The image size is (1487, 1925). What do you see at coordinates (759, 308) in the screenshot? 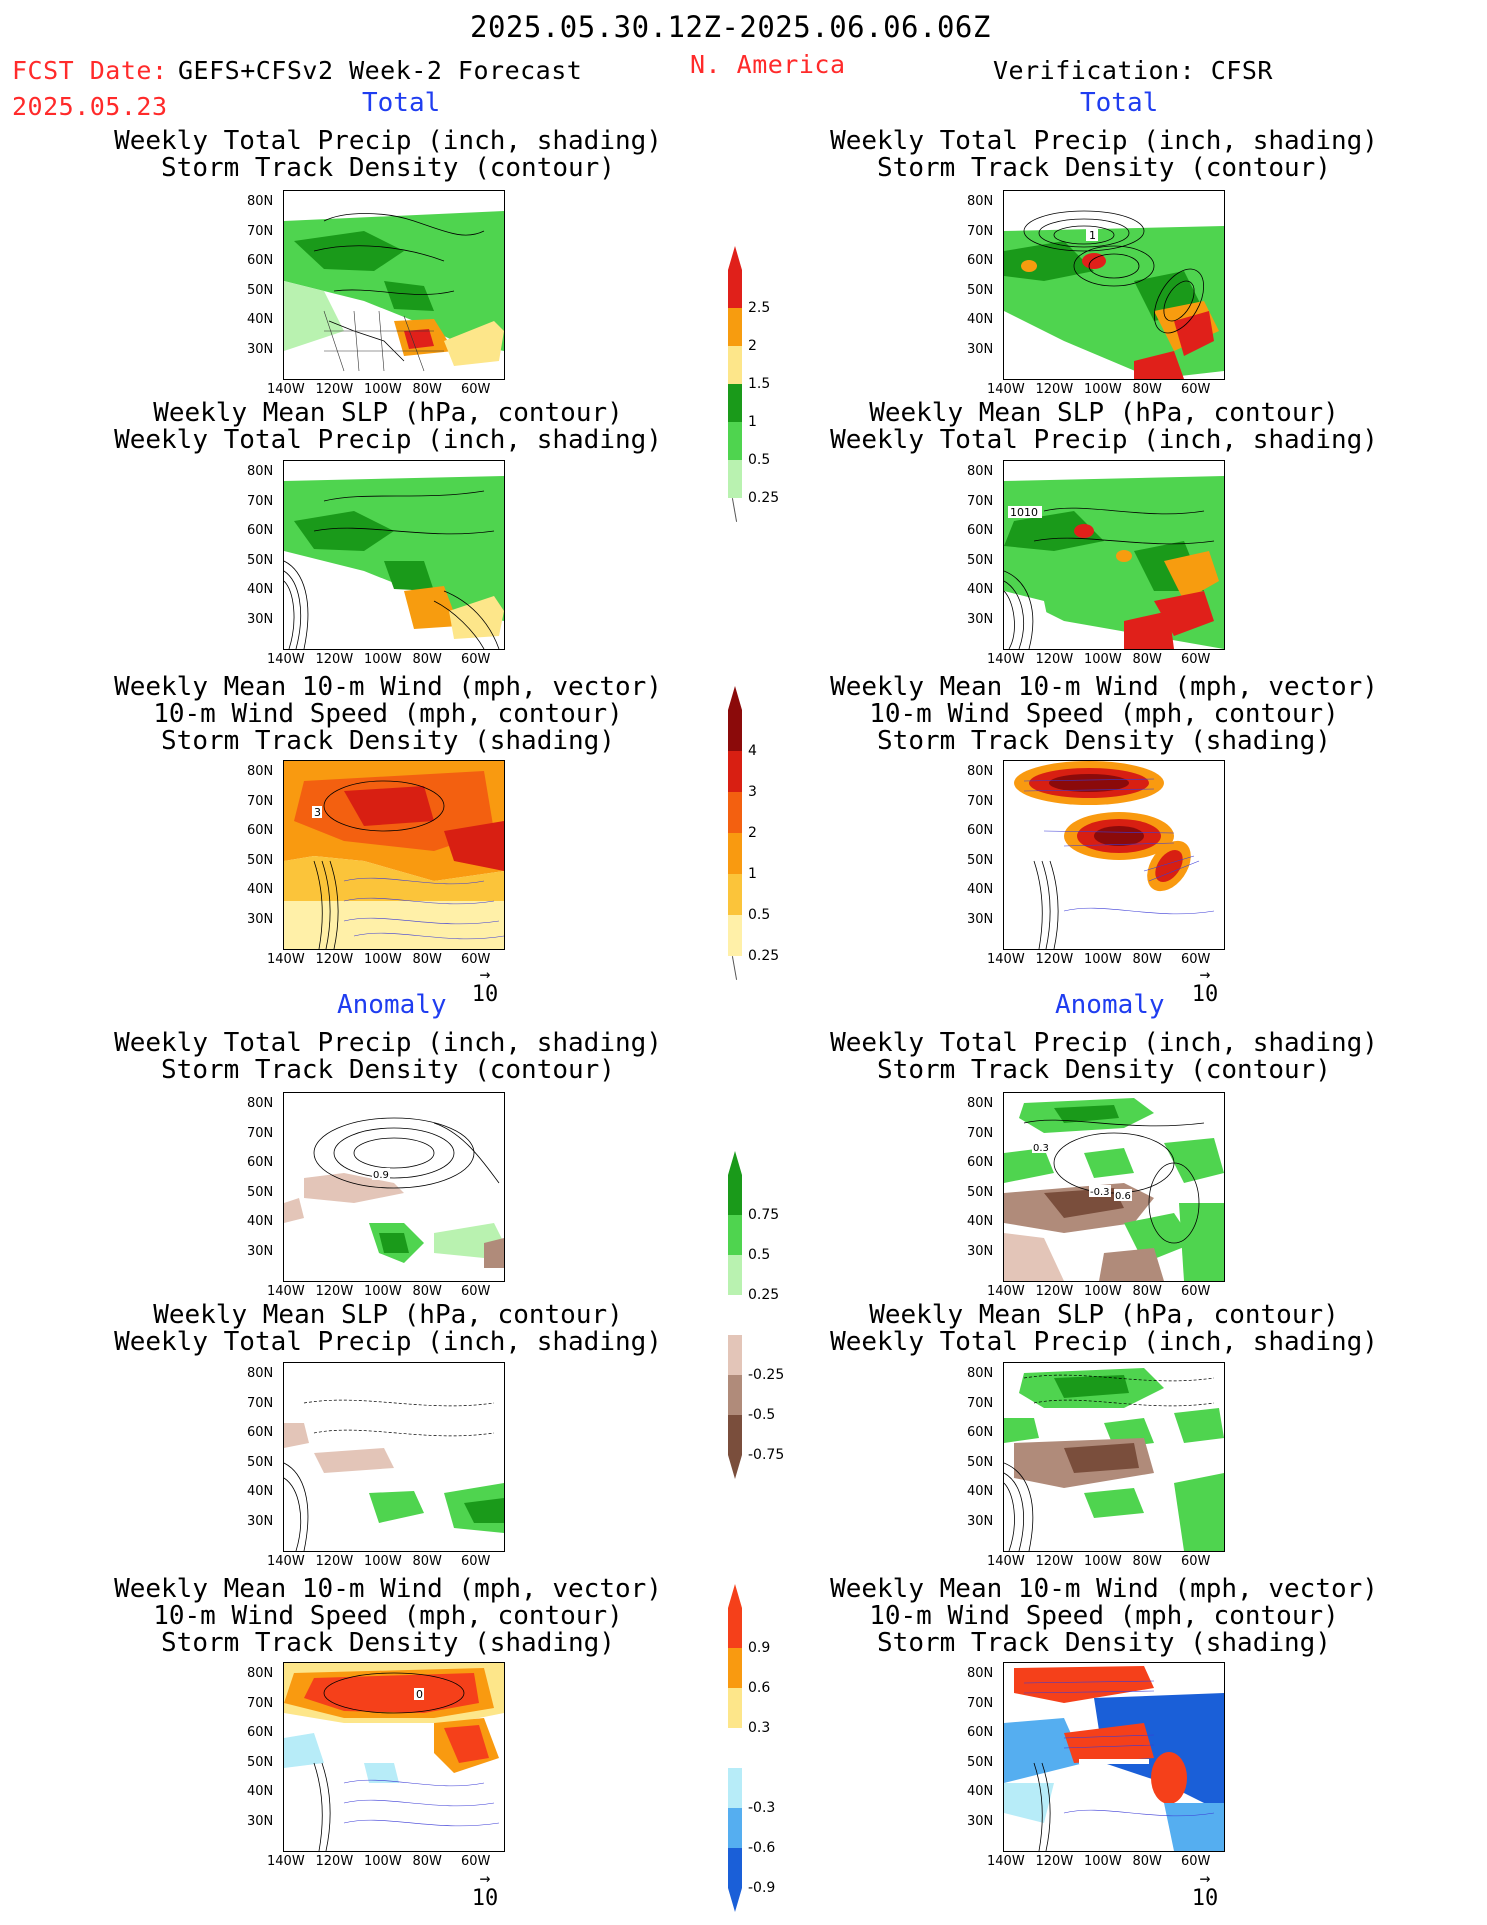
I see `colorbar-label: 2.5` at bounding box center [759, 308].